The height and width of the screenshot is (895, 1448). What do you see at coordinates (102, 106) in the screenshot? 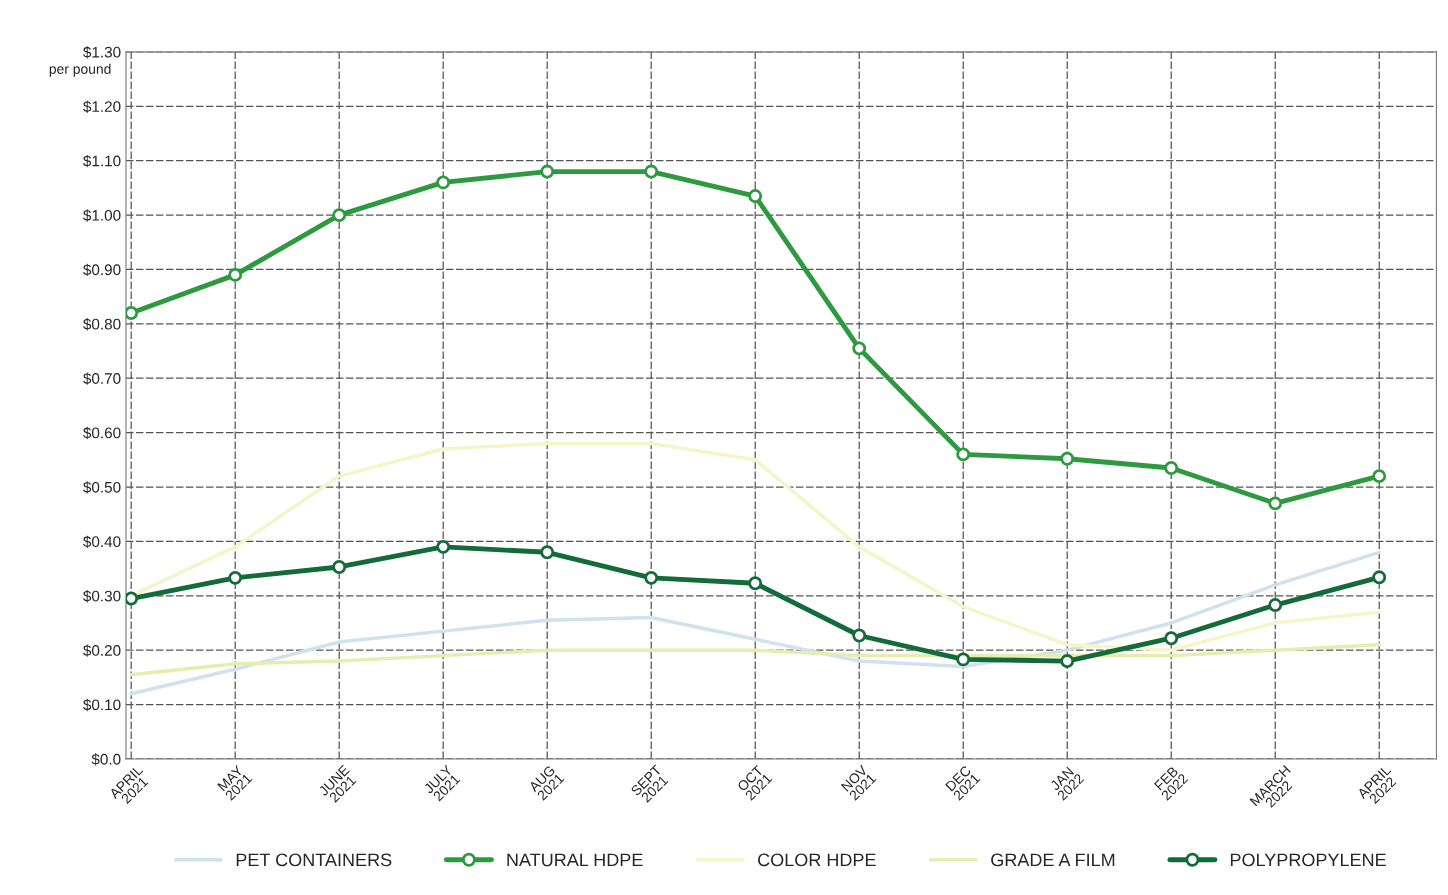
I see `y-tick-label: $1.20` at bounding box center [102, 106].